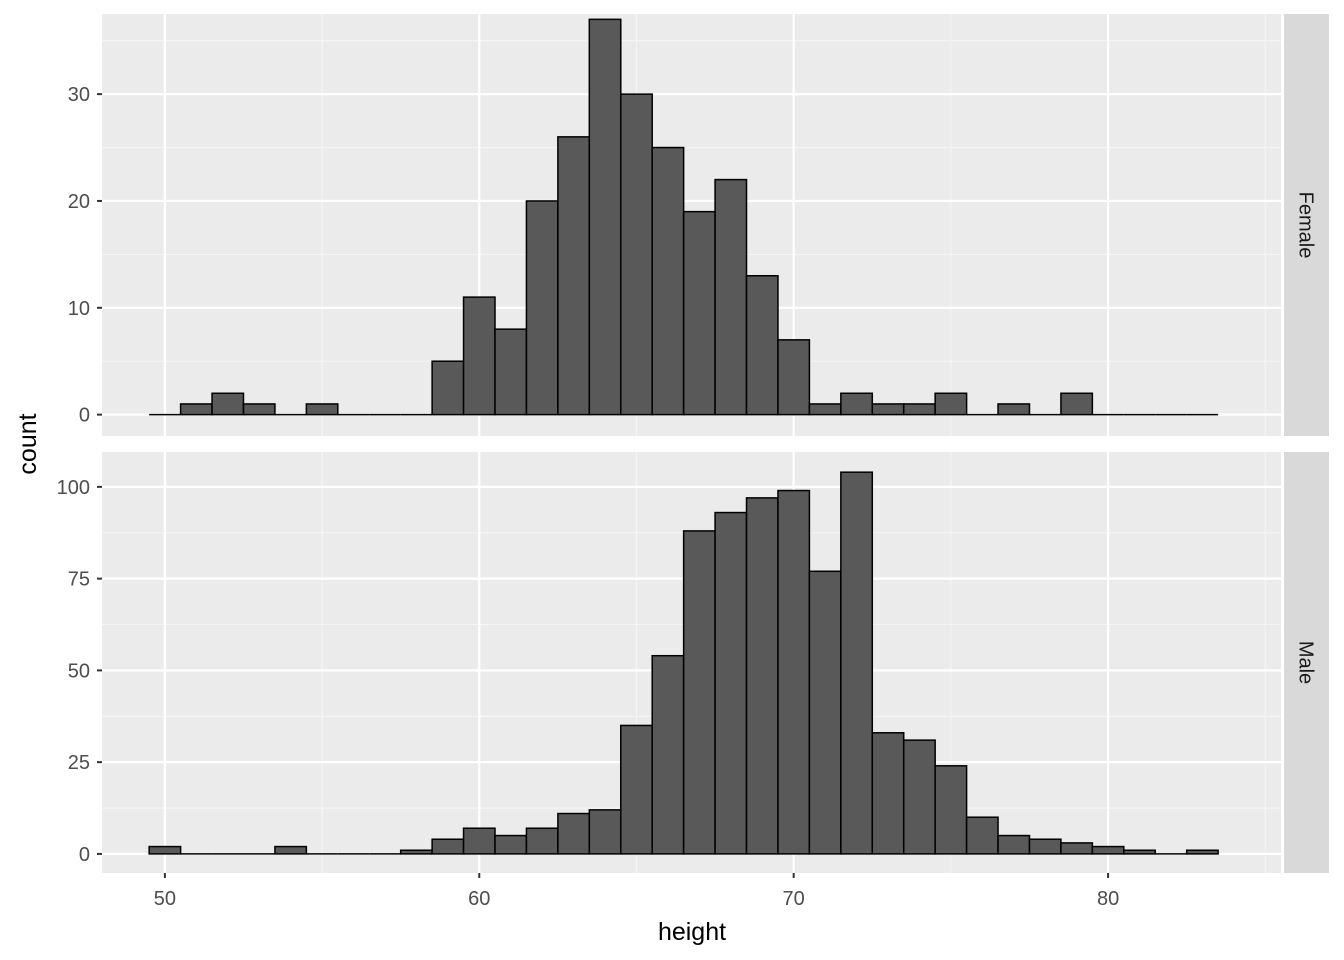 Image resolution: width=1344 pixels, height=960 pixels. I want to click on x-tick-label: 80, so click(1108, 899).